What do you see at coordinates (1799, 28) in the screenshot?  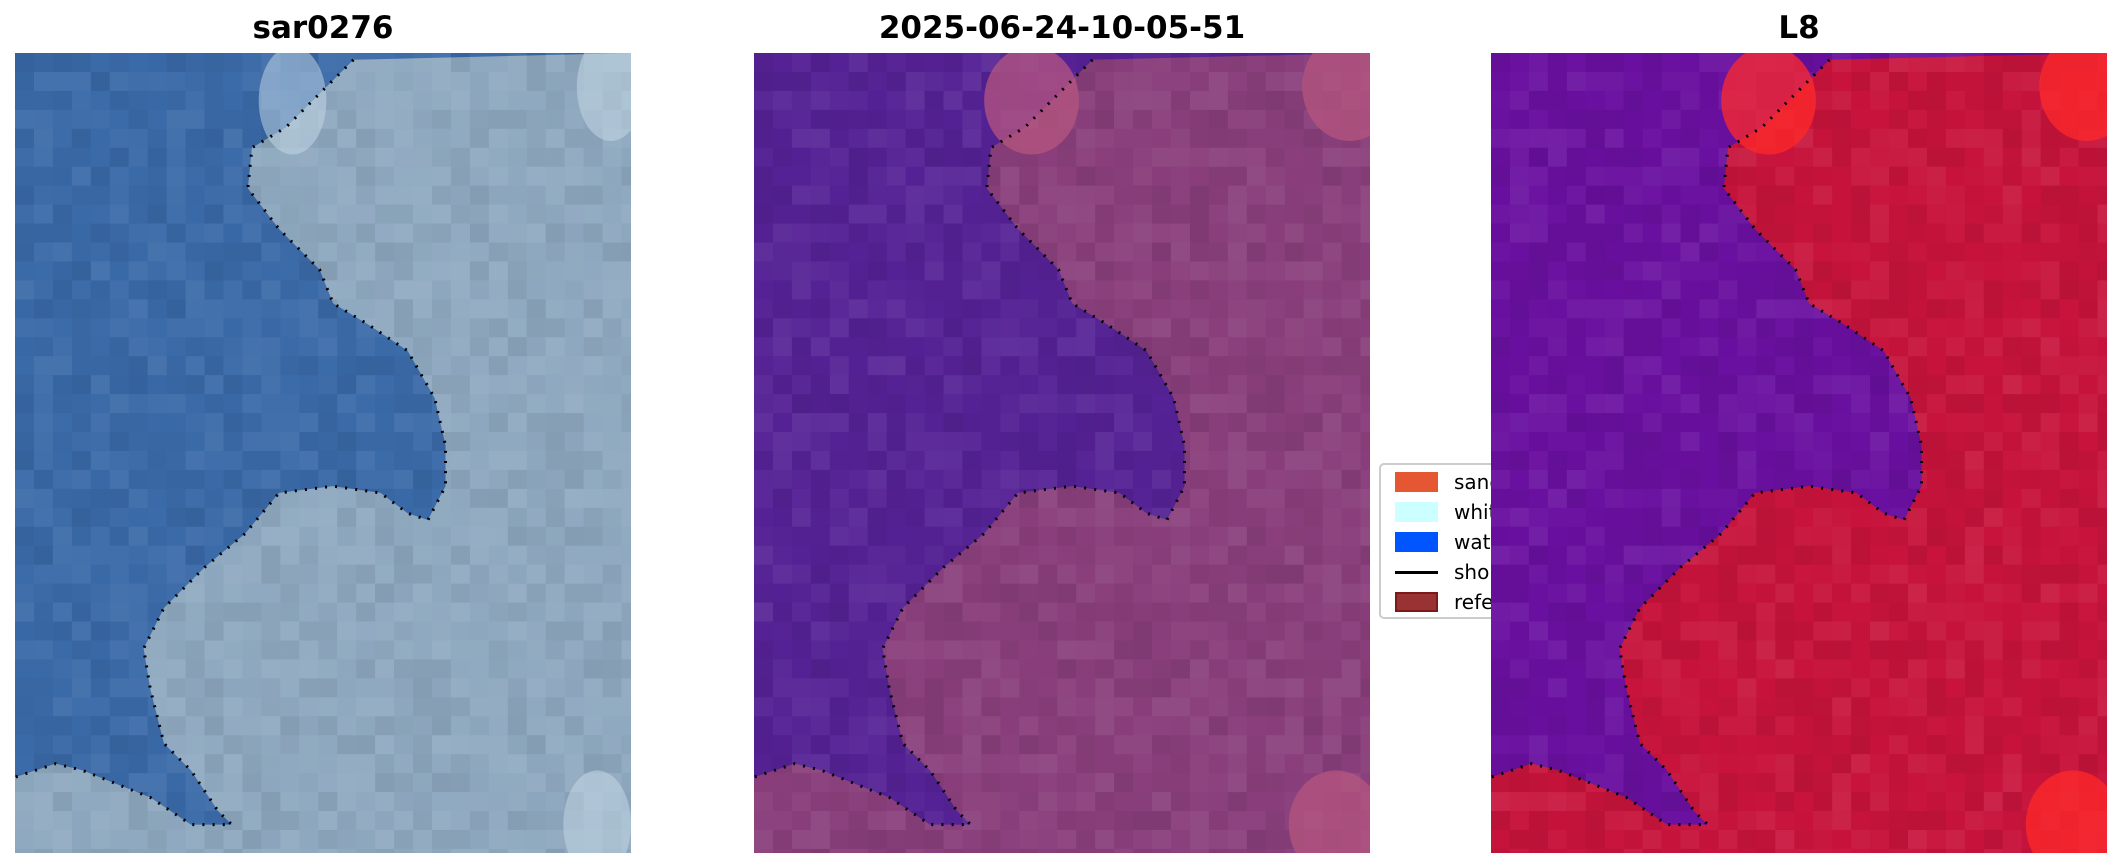 I see `panel-title-3: L8` at bounding box center [1799, 28].